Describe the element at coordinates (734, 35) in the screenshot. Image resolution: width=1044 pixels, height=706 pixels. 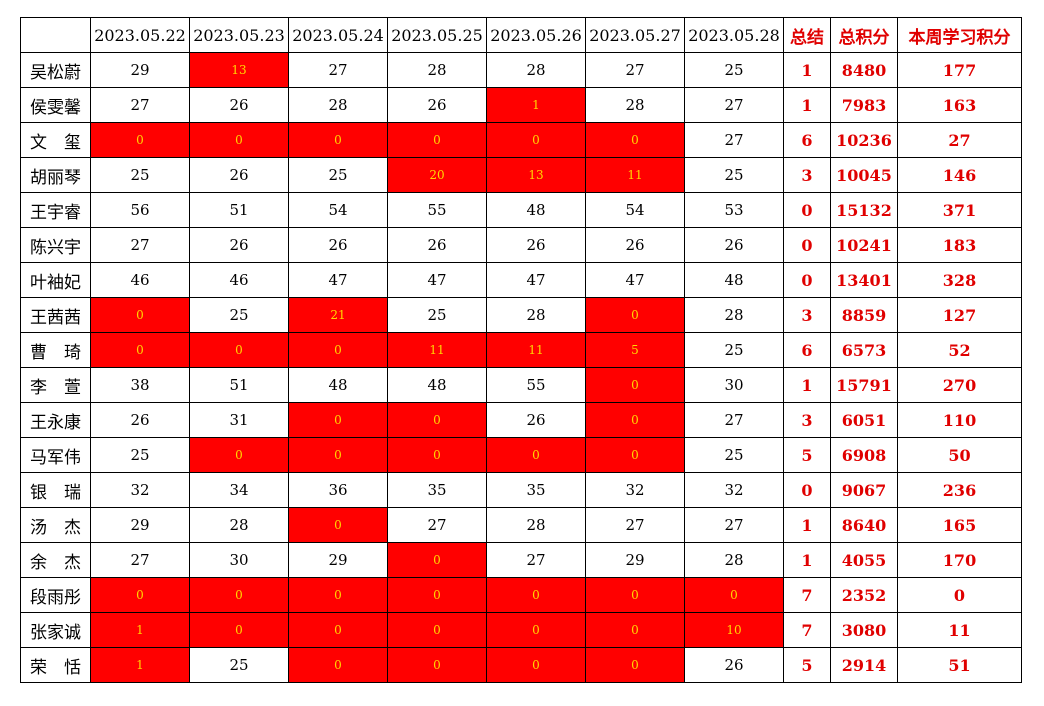
I see `date-header: 2023.05.28` at that location.